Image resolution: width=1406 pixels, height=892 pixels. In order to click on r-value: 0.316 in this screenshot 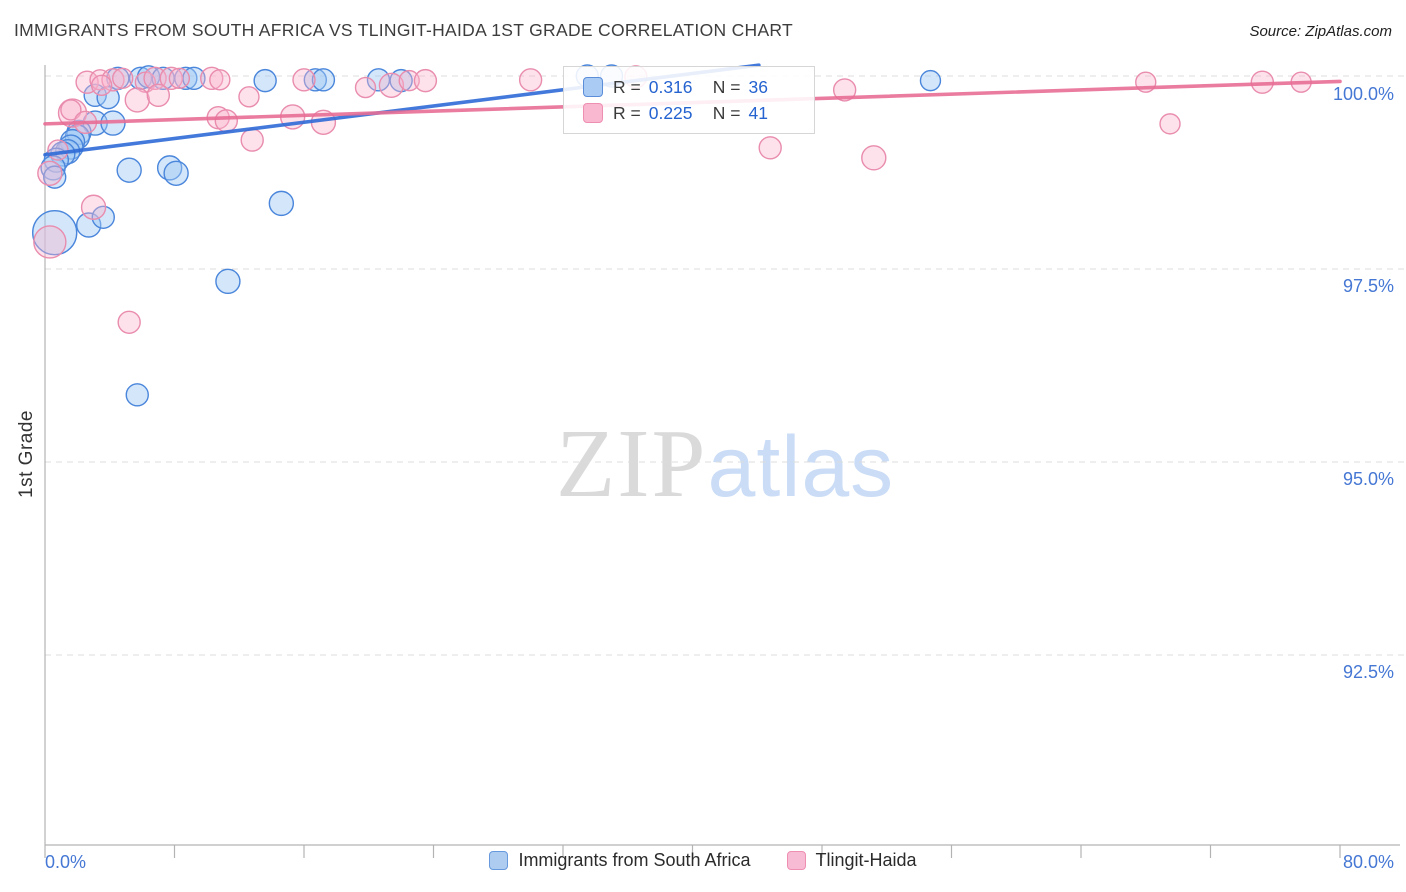, I will do `click(670, 86)`.